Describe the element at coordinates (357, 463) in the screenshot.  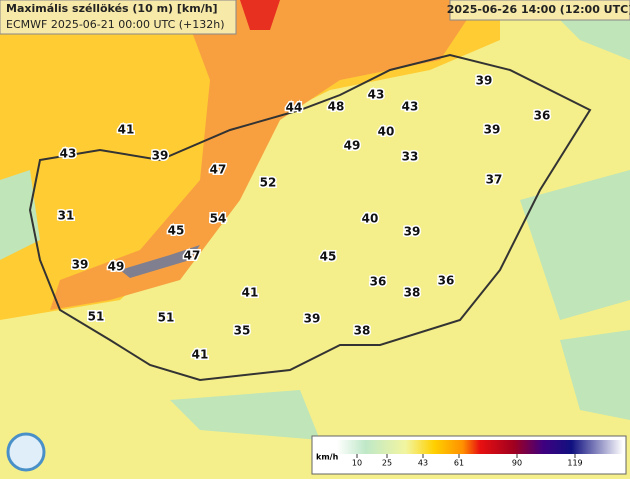
I see `legend-tick-label: 10` at that location.